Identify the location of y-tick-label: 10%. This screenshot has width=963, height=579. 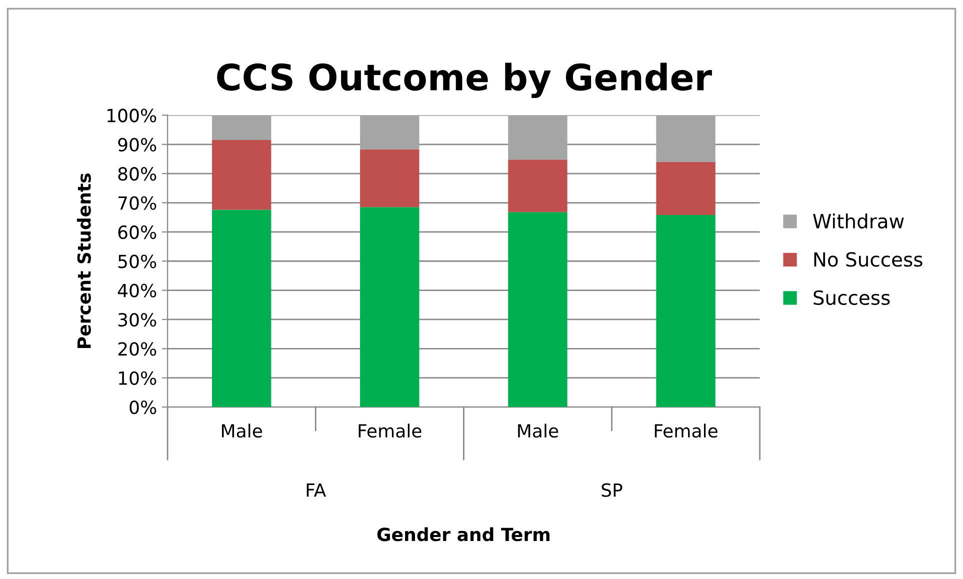
(137, 378).